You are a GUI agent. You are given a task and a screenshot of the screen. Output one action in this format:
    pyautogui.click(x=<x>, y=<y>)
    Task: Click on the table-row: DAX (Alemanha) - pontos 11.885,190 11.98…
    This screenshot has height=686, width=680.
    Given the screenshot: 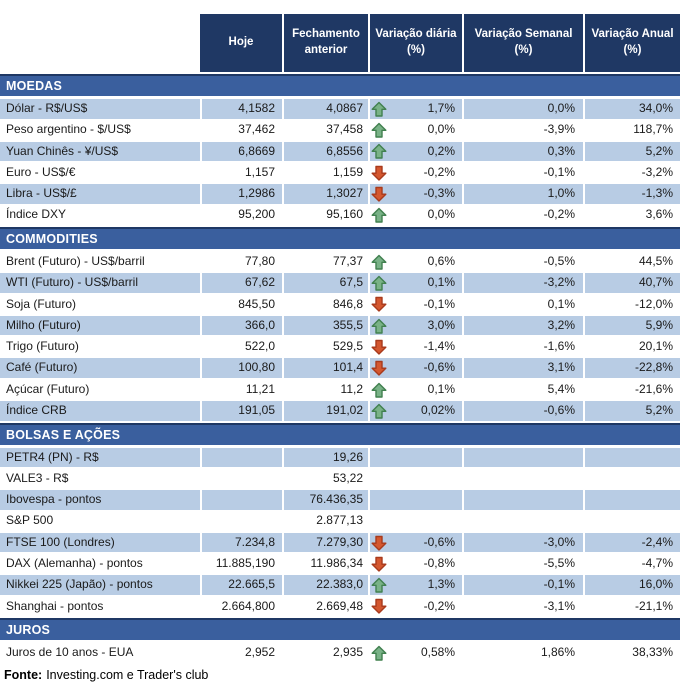 What is the action you would take?
    pyautogui.click(x=340, y=564)
    